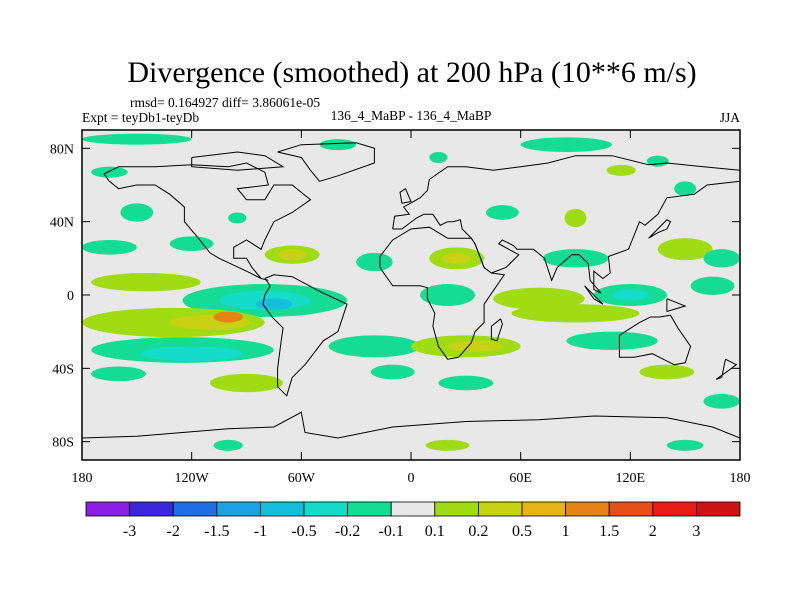 The width and height of the screenshot is (800, 600). I want to click on y-tick-label: 80N, so click(62, 149).